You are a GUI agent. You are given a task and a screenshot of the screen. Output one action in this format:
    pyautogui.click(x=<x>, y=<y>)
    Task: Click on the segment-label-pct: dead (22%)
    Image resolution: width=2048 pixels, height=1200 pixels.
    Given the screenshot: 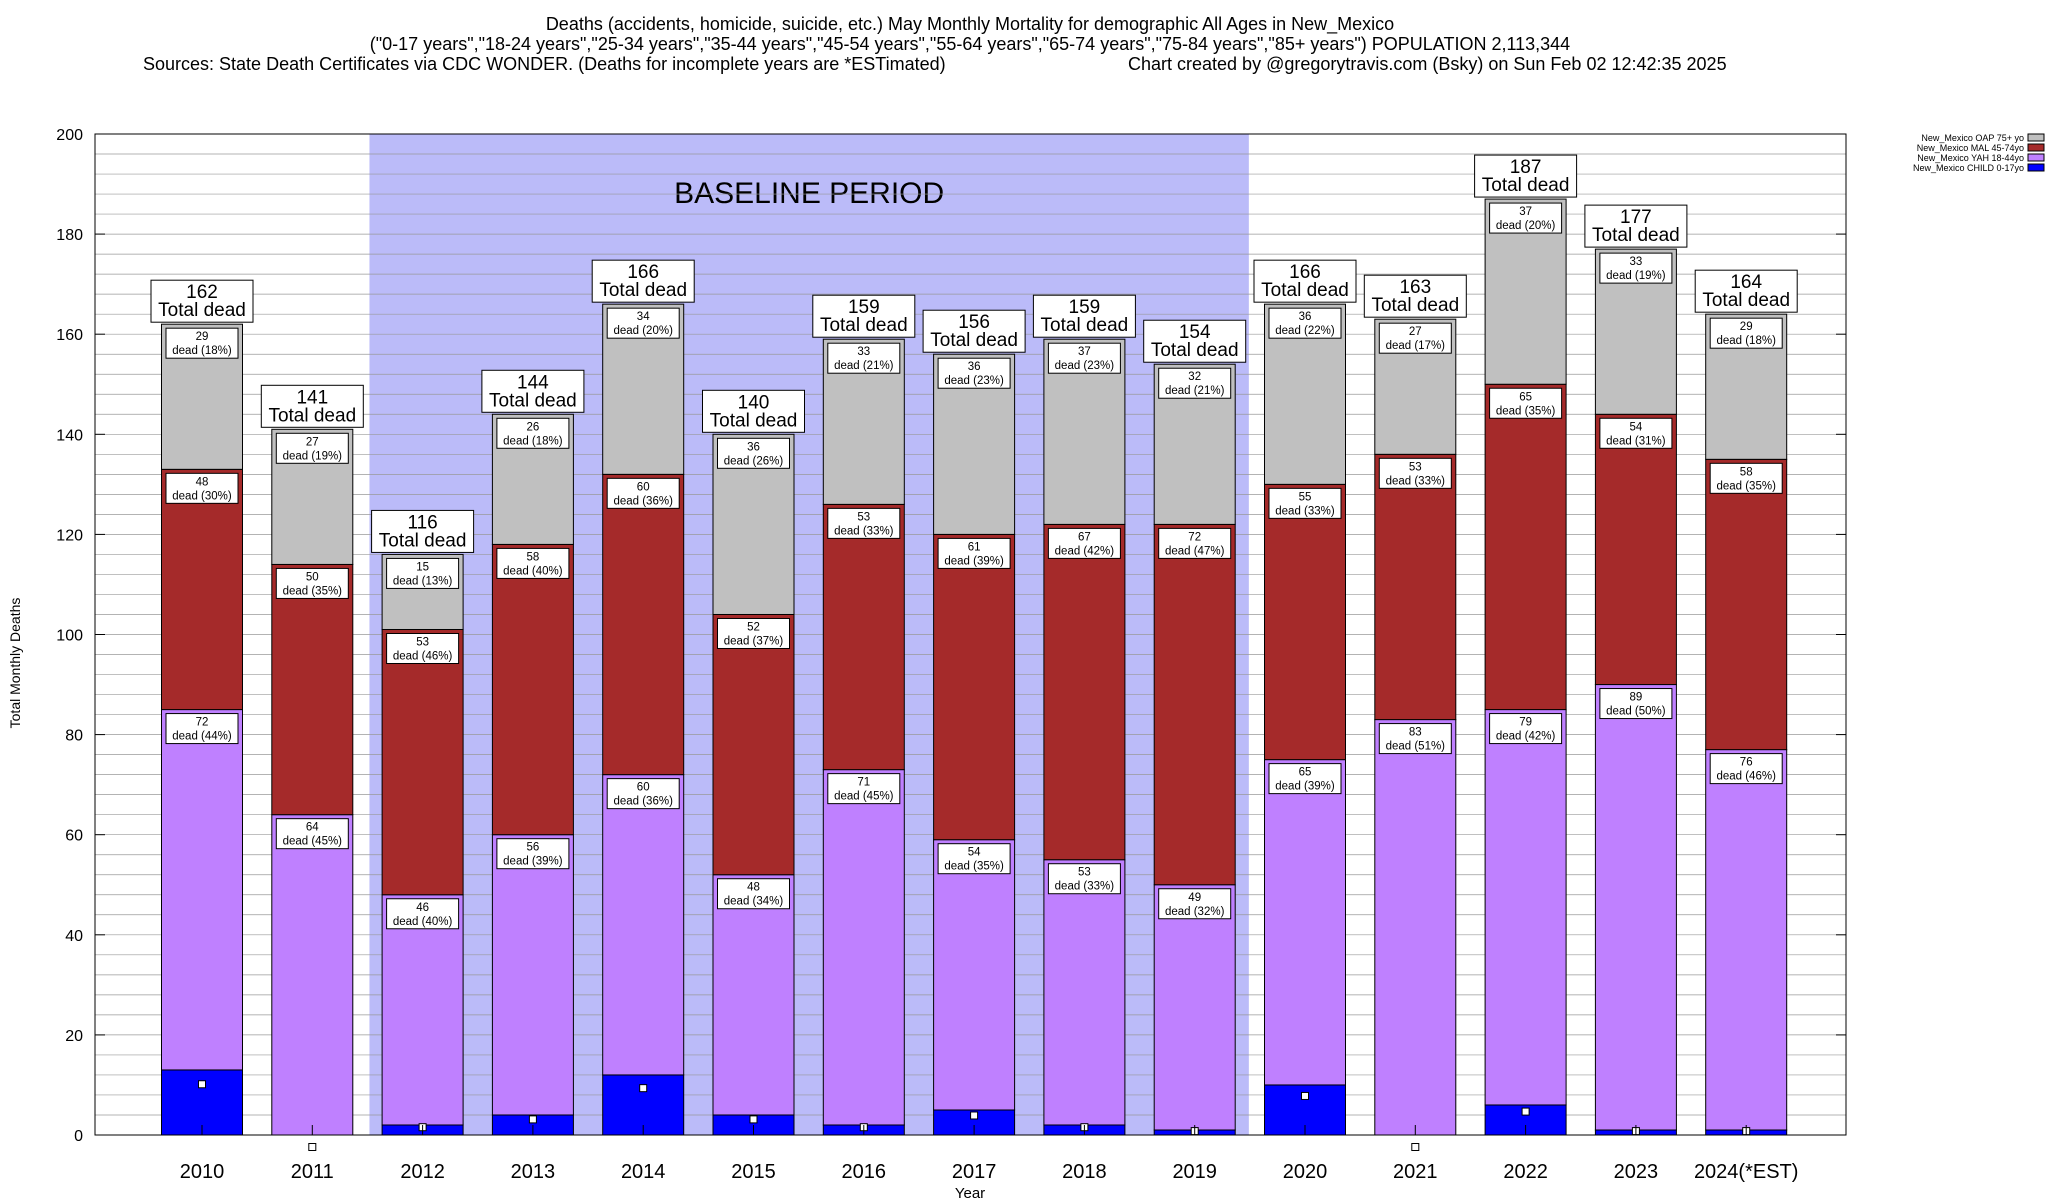 What is the action you would take?
    pyautogui.click(x=1305, y=331)
    